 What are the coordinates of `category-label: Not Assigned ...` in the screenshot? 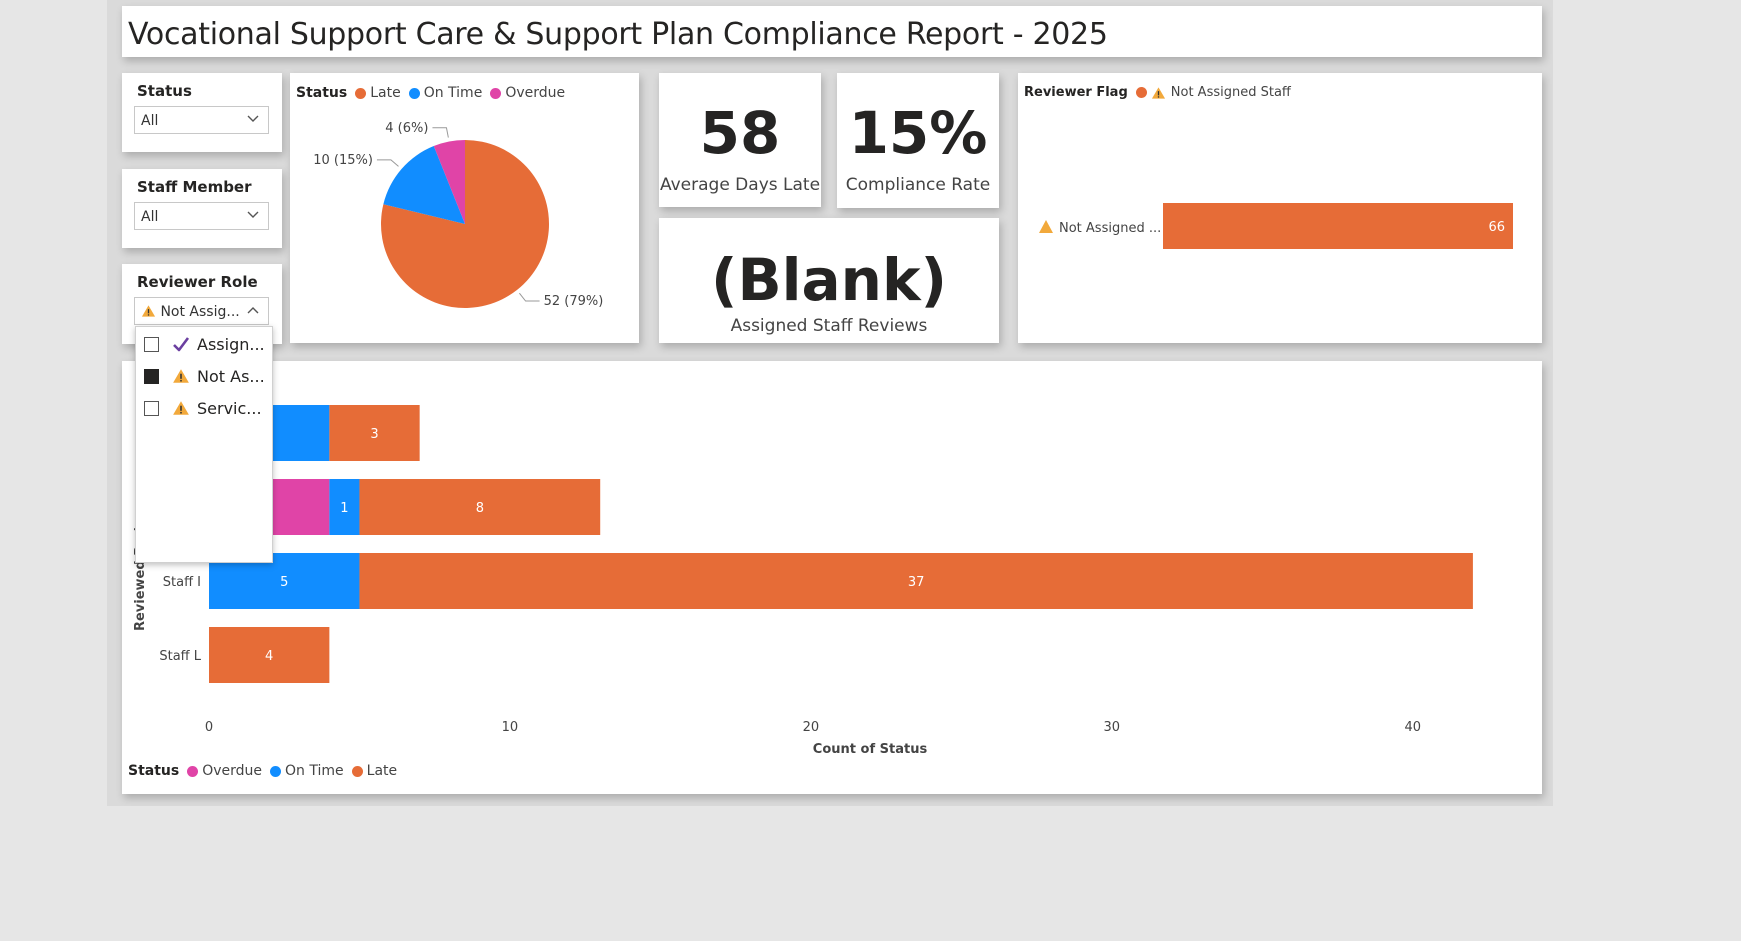 It's located at (1100, 228).